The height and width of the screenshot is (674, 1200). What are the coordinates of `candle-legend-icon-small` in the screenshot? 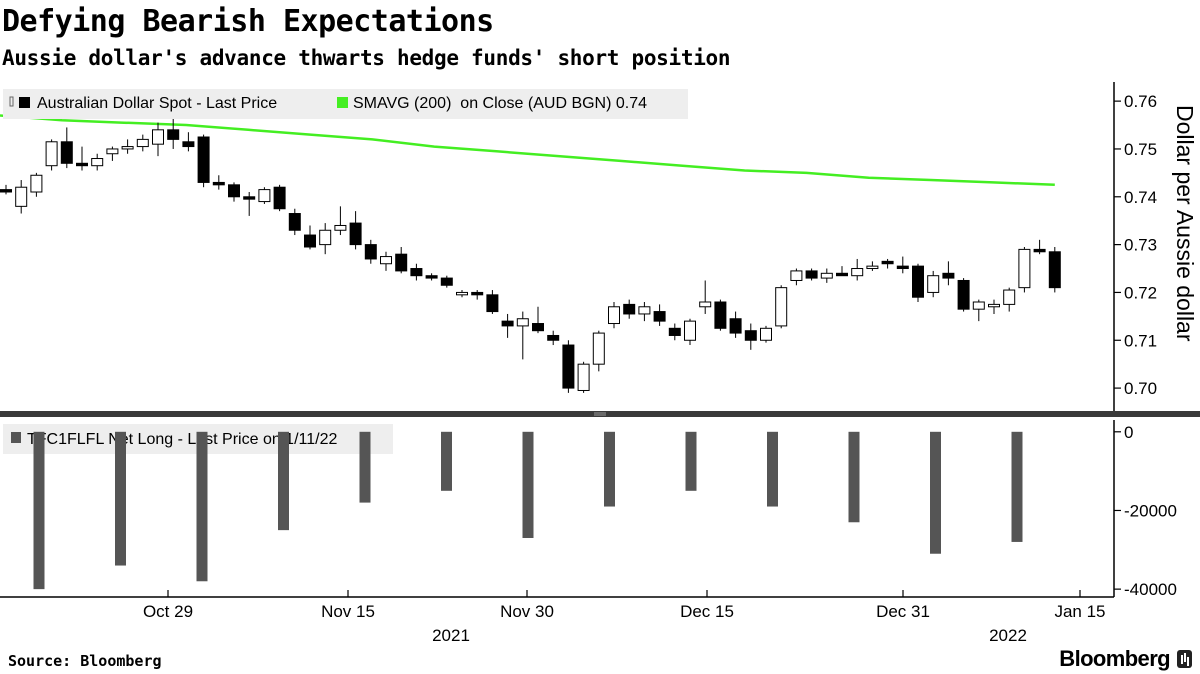 It's located at (11, 101).